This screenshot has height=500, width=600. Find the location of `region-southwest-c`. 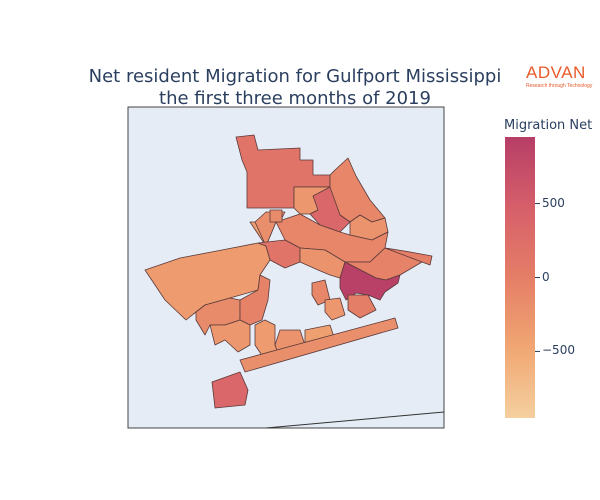

region-southwest-c is located at coordinates (230, 336).